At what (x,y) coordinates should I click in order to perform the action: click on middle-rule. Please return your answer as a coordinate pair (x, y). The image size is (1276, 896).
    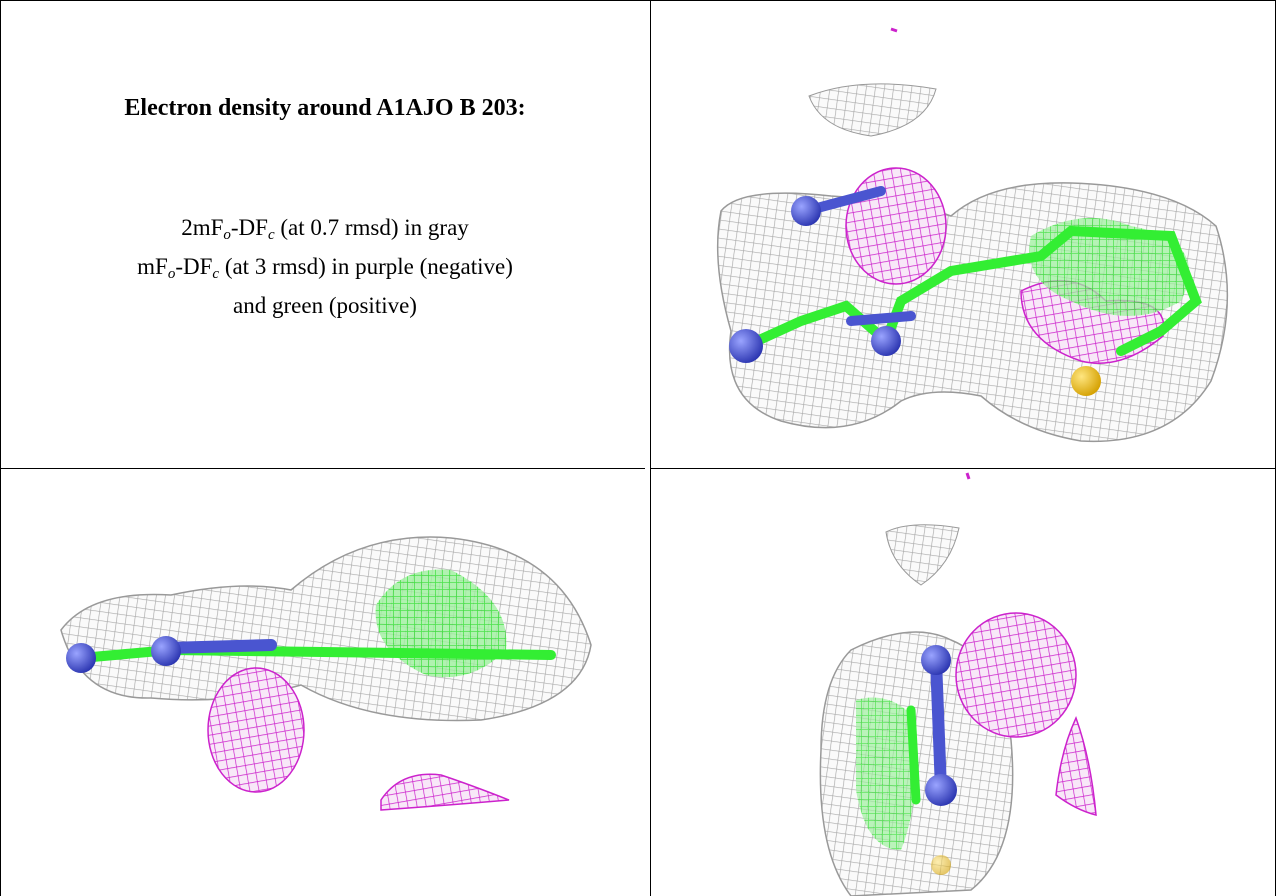
    Looking at the image, I should click on (650, 448).